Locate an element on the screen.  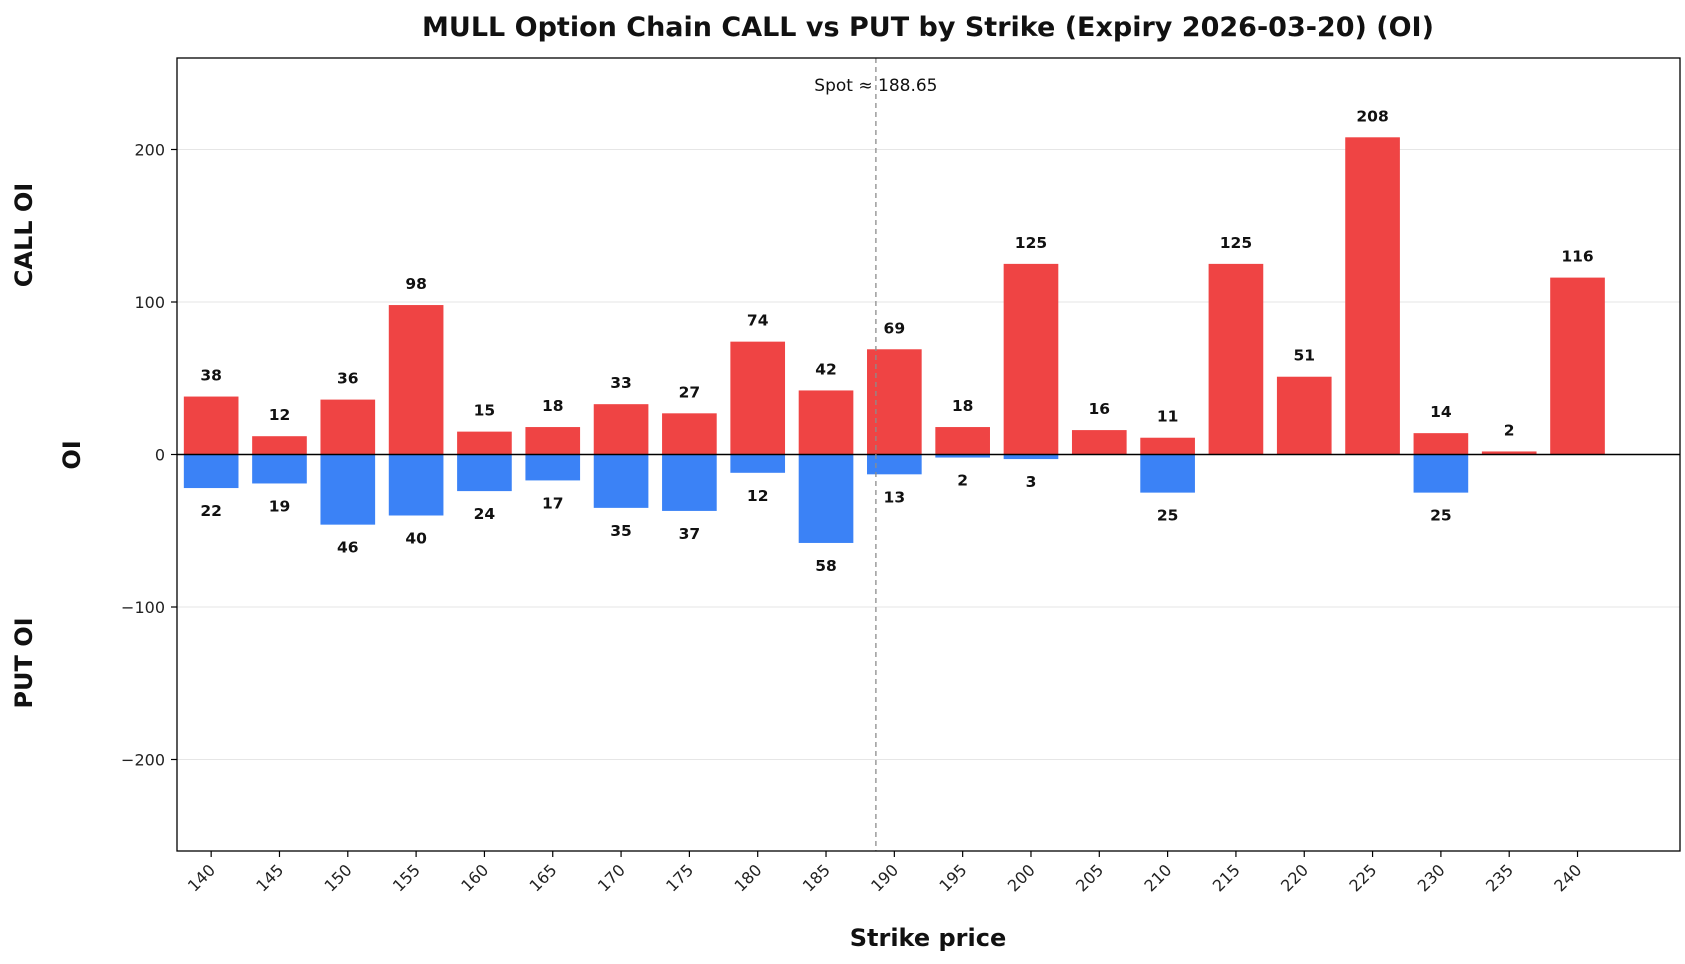
x-tick-label: 180 is located at coordinates (747, 877).